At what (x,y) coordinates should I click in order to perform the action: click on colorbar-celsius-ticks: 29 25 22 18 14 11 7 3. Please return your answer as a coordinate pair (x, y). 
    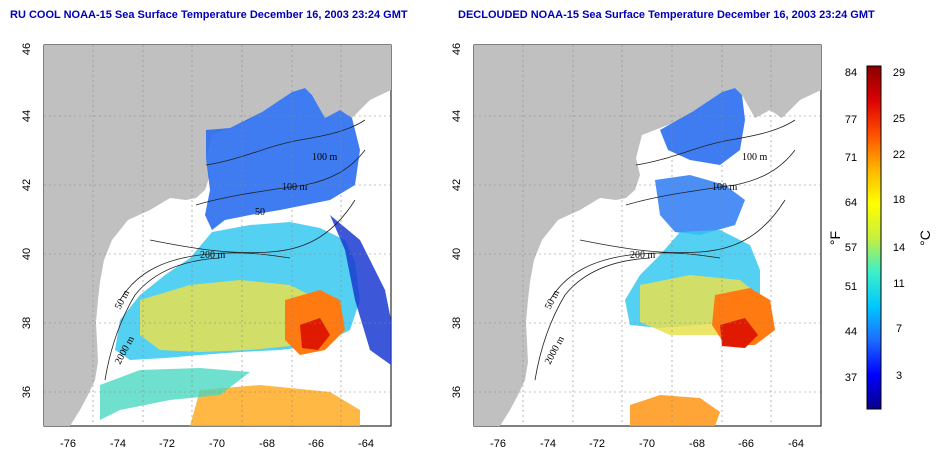
    Looking at the image, I should click on (899, 224).